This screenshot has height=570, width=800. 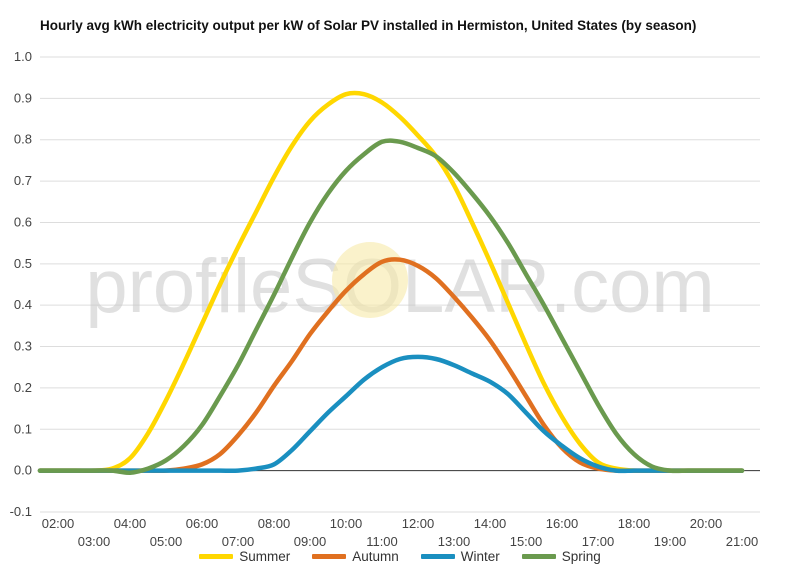 I want to click on legend-item-winter: Winter, so click(x=460, y=556).